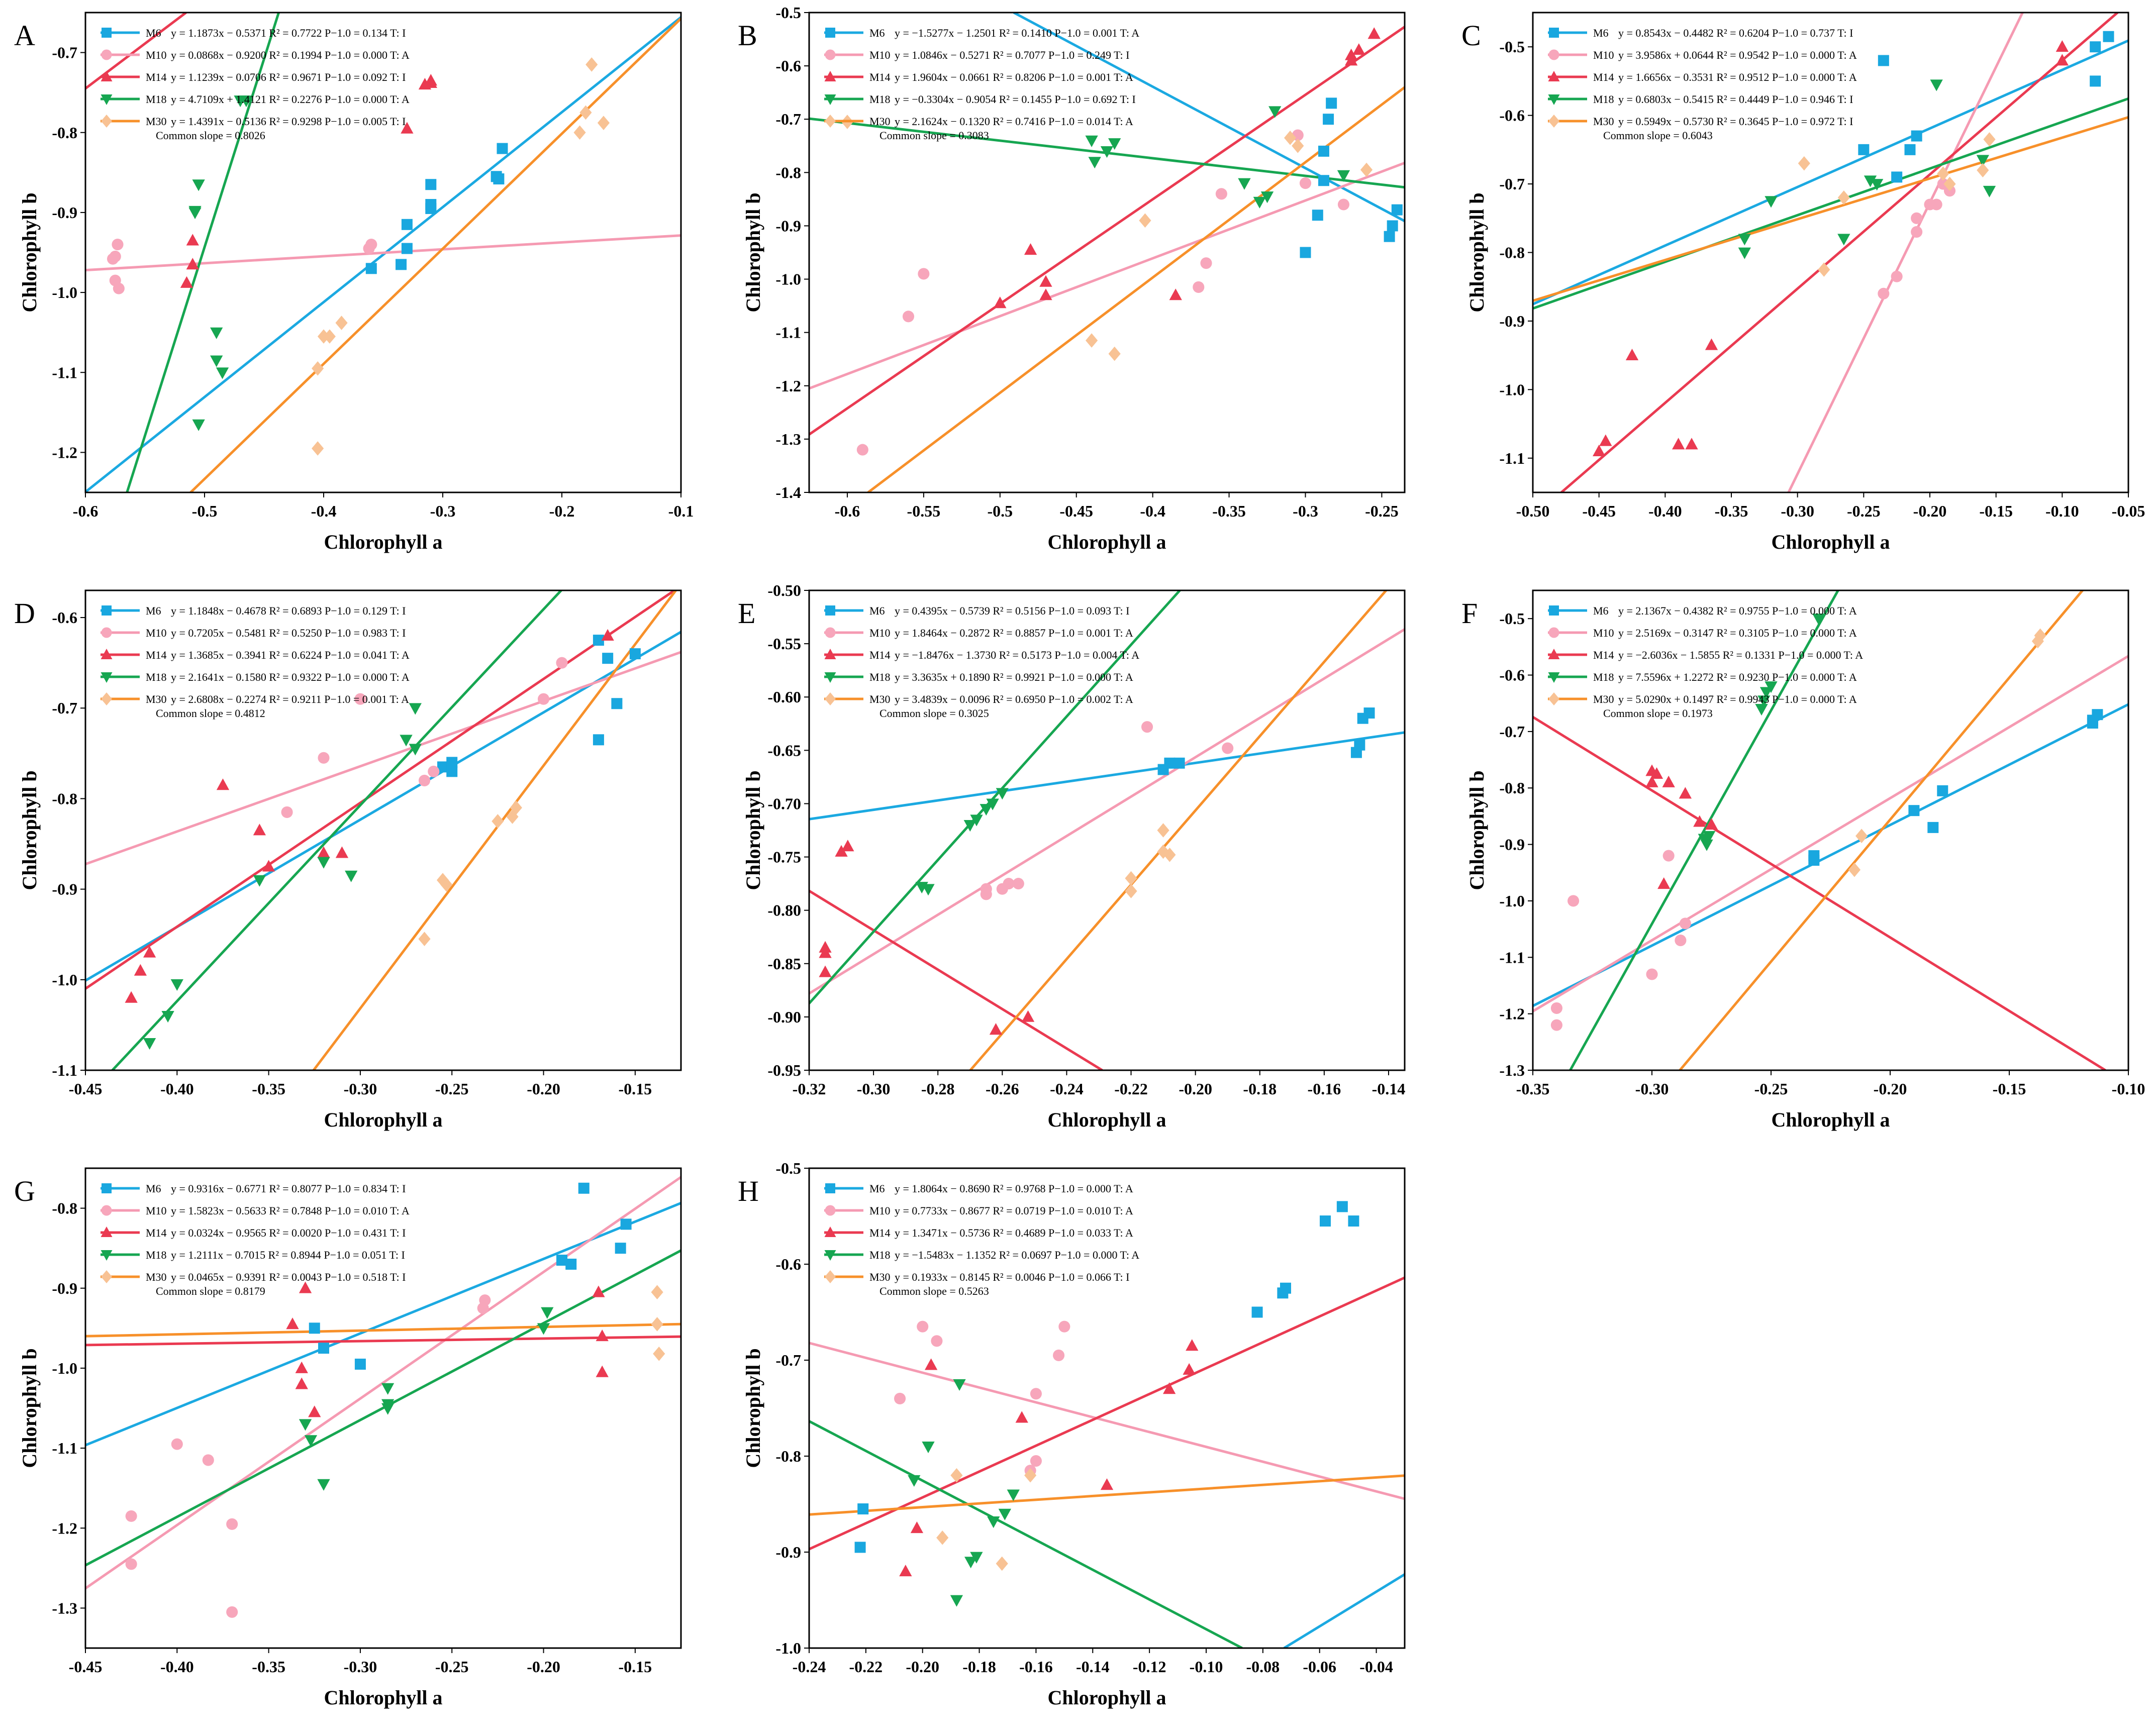 The width and height of the screenshot is (2154, 1736). Describe the element at coordinates (1603, 122) in the screenshot. I see `legend-series-name: M30` at that location.